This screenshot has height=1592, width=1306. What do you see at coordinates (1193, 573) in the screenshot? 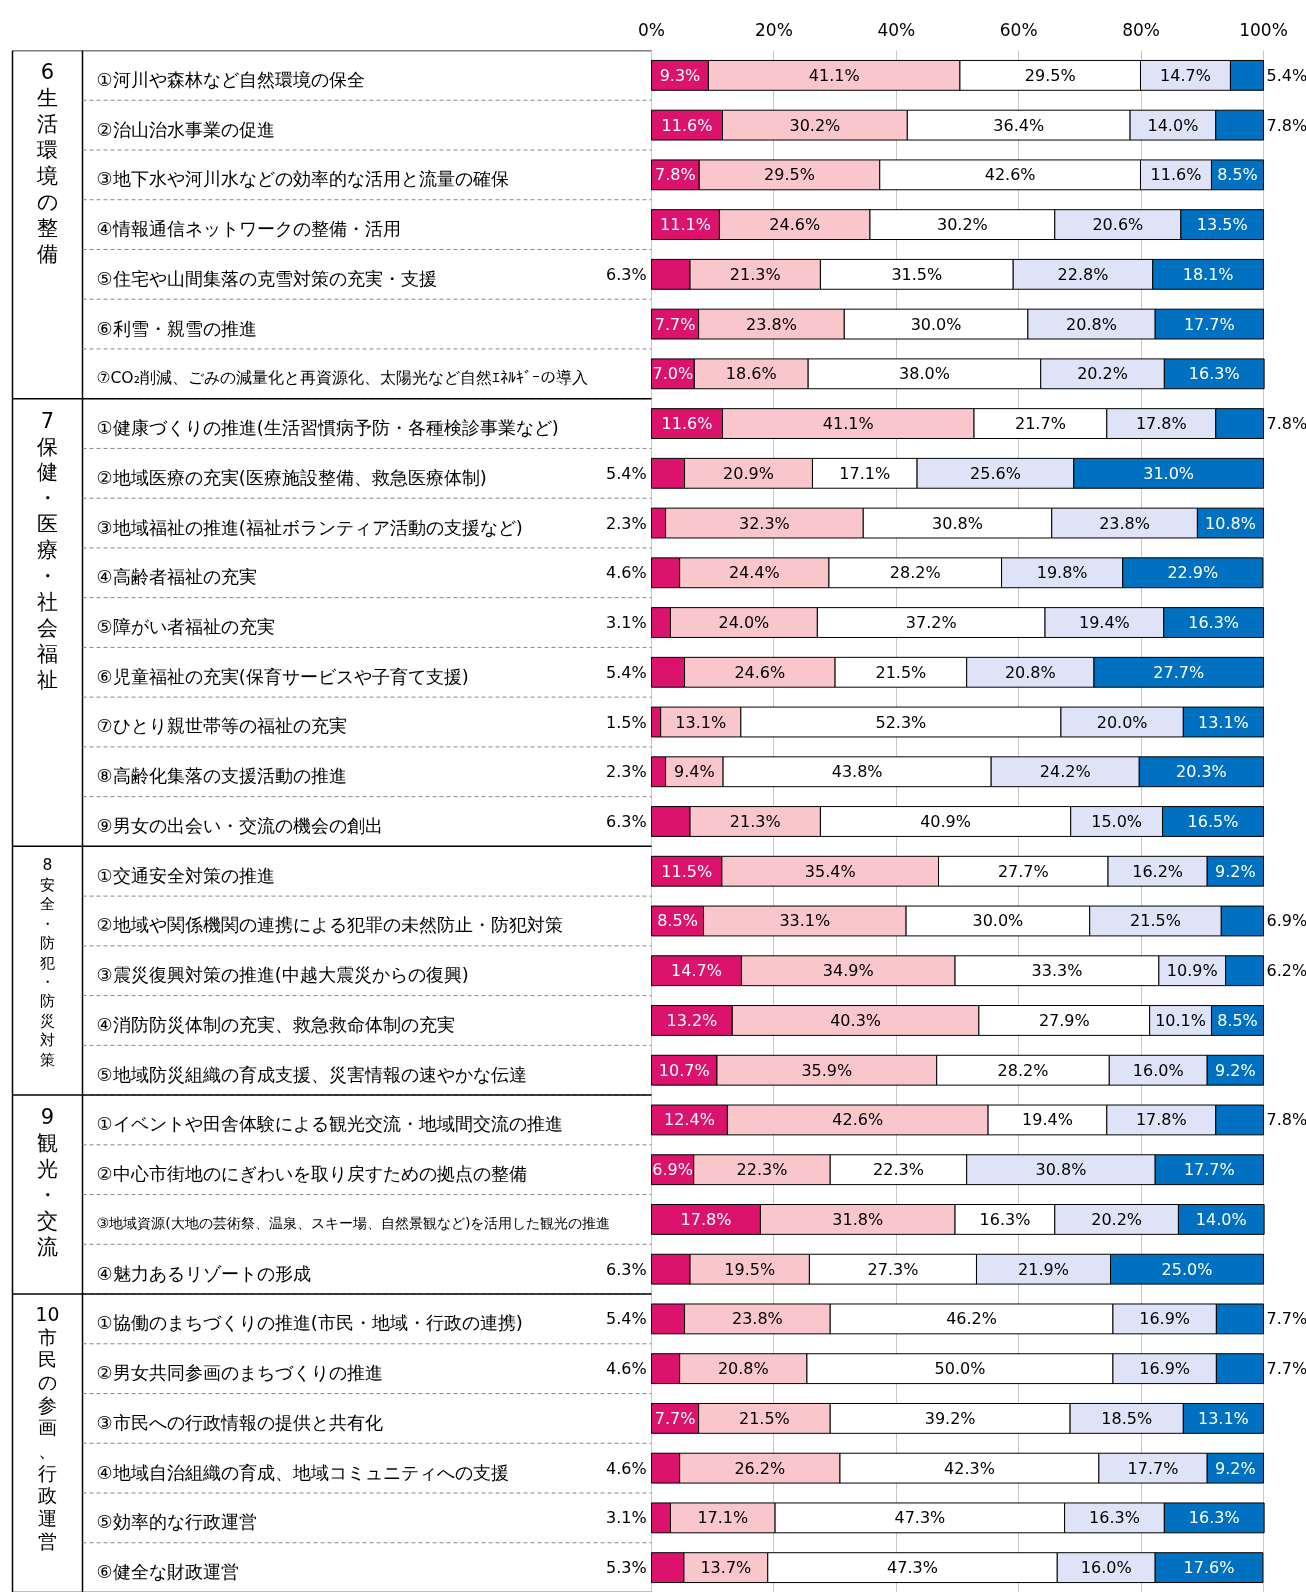
I see `data-label: 22.9%` at bounding box center [1193, 573].